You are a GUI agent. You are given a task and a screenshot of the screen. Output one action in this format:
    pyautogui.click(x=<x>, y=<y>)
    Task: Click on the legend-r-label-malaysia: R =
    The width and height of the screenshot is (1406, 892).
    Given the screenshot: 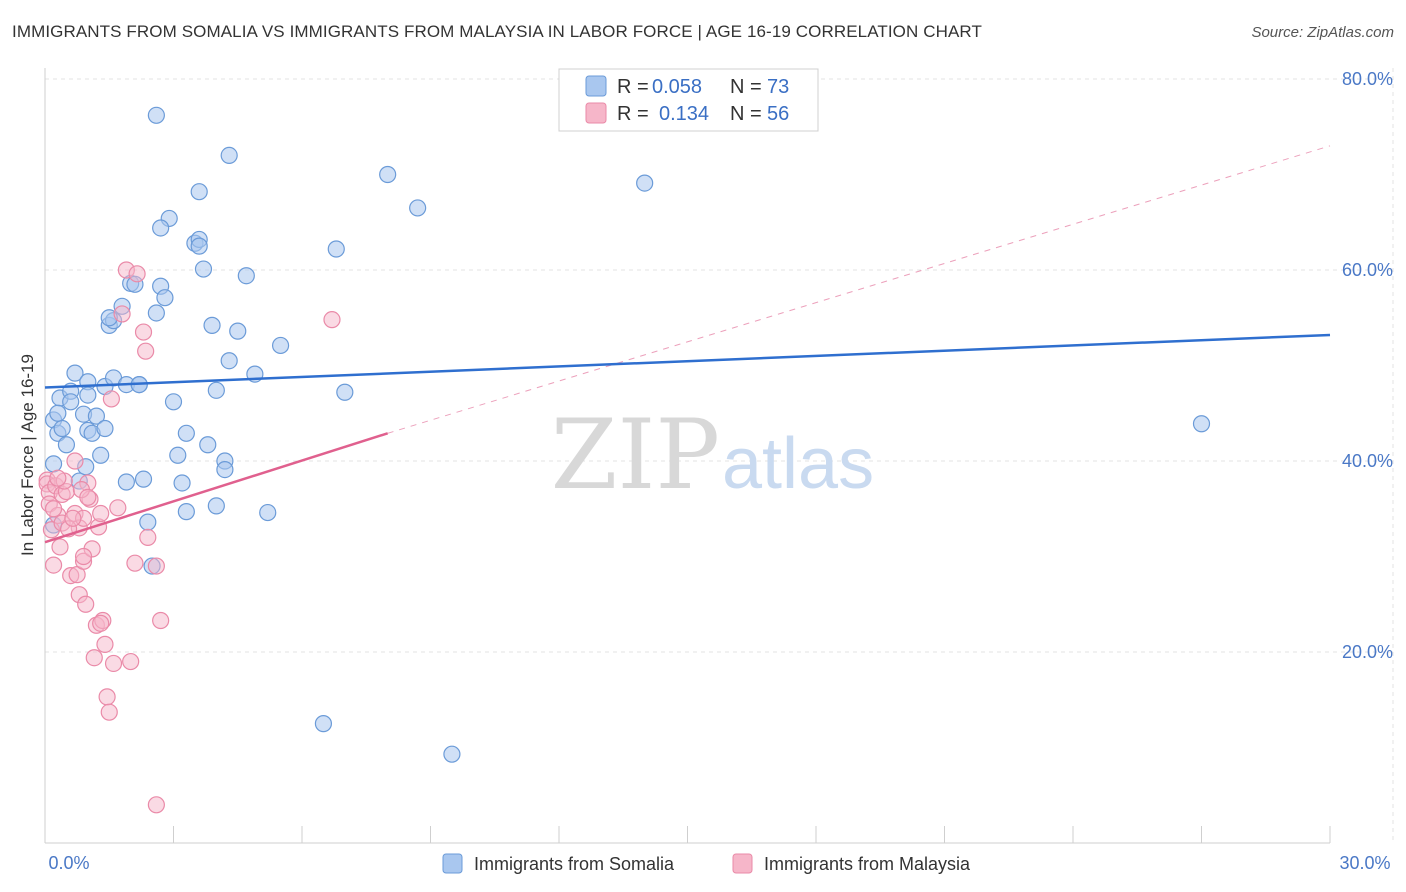 What is the action you would take?
    pyautogui.click(x=633, y=114)
    